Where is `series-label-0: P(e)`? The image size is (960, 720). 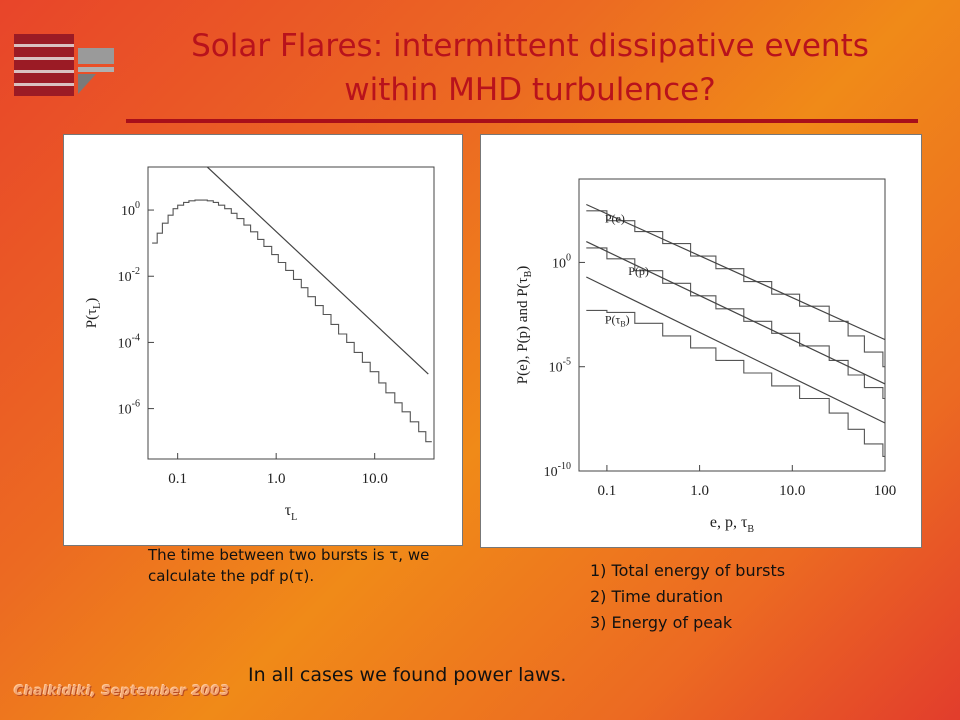 series-label-0: P(e) is located at coordinates (615, 219).